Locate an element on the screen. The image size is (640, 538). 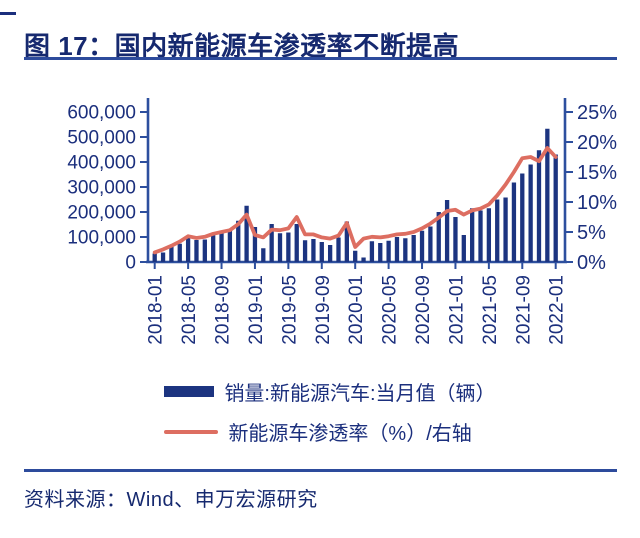
svg-text: 2021-01 is located at coordinates (456, 310).